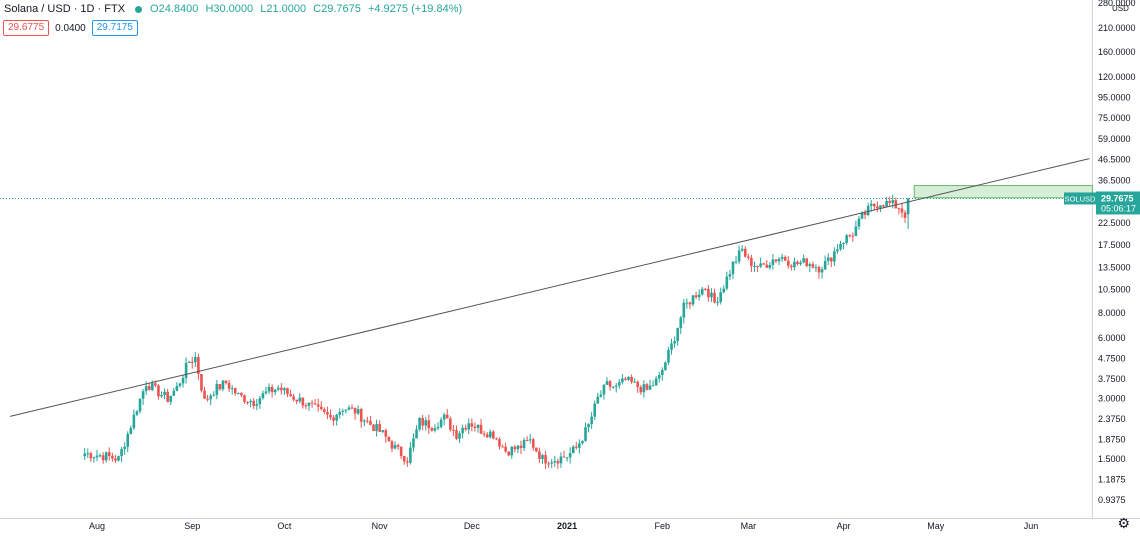 This screenshot has width=1140, height=536. Describe the element at coordinates (70, 28) in the screenshot. I see `quote-bar: 29.6775 0.0400 29.7175` at that location.